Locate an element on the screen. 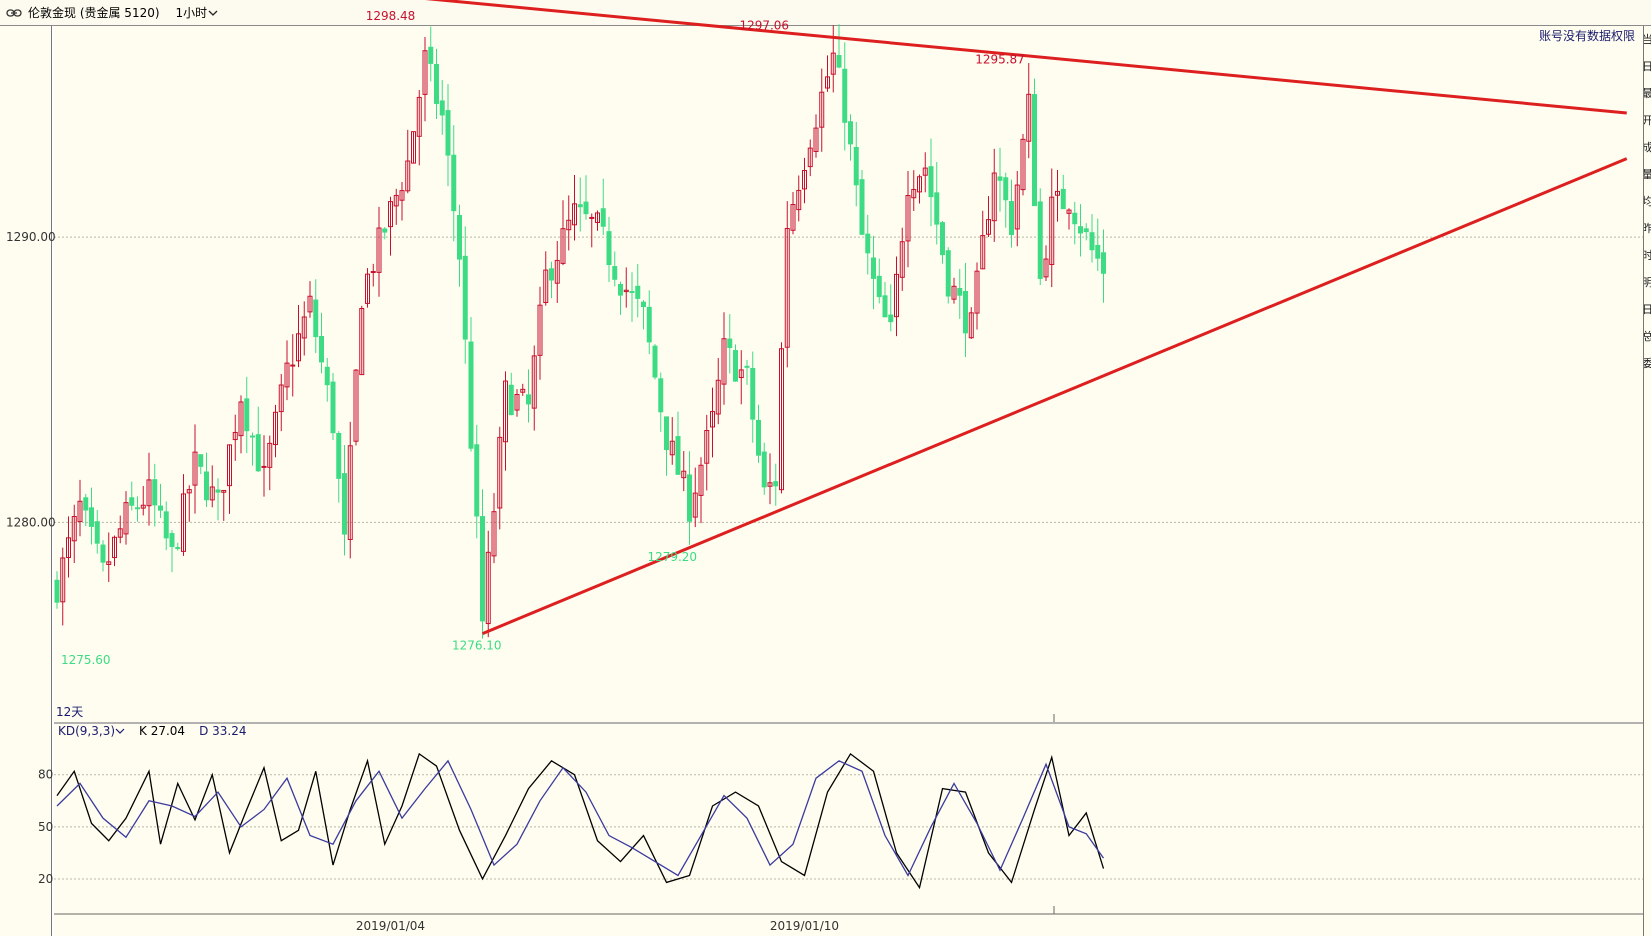 Image resolution: width=1651 pixels, height=936 pixels. kd-tick-label: 50 is located at coordinates (45, 827).